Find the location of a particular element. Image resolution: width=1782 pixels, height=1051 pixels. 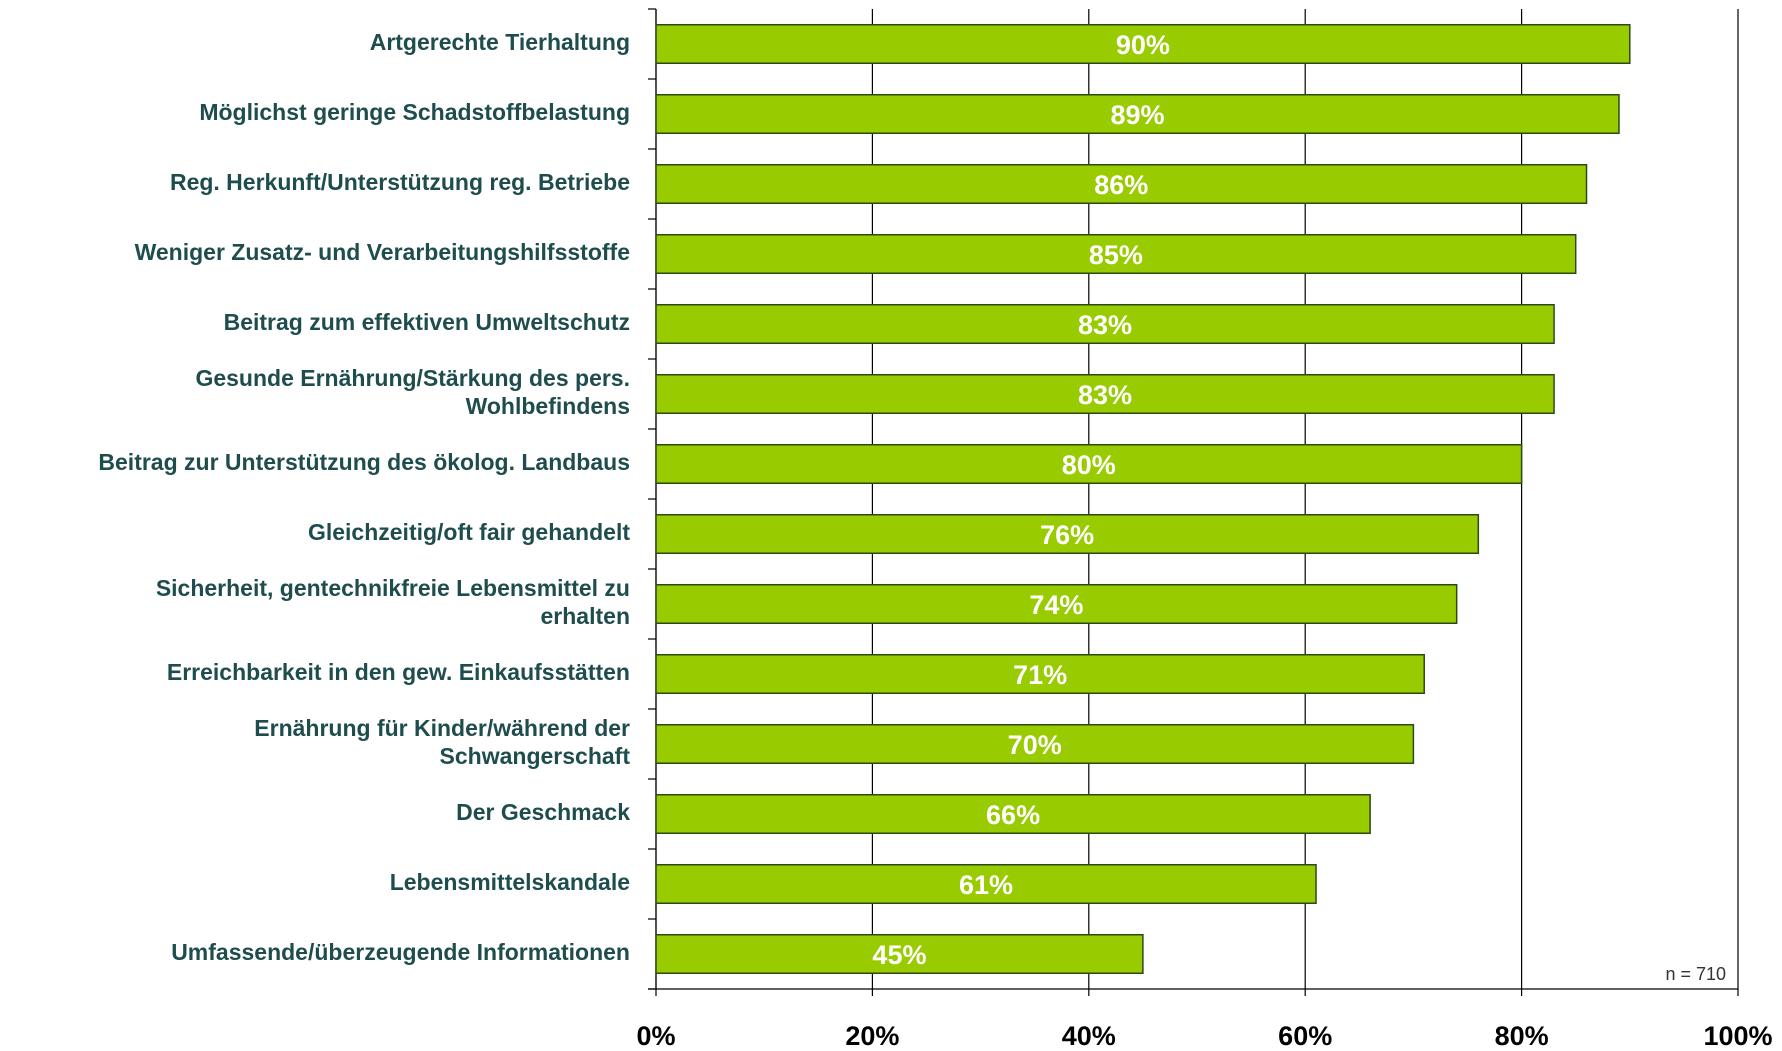

value-label: 90% is located at coordinates (1143, 45).